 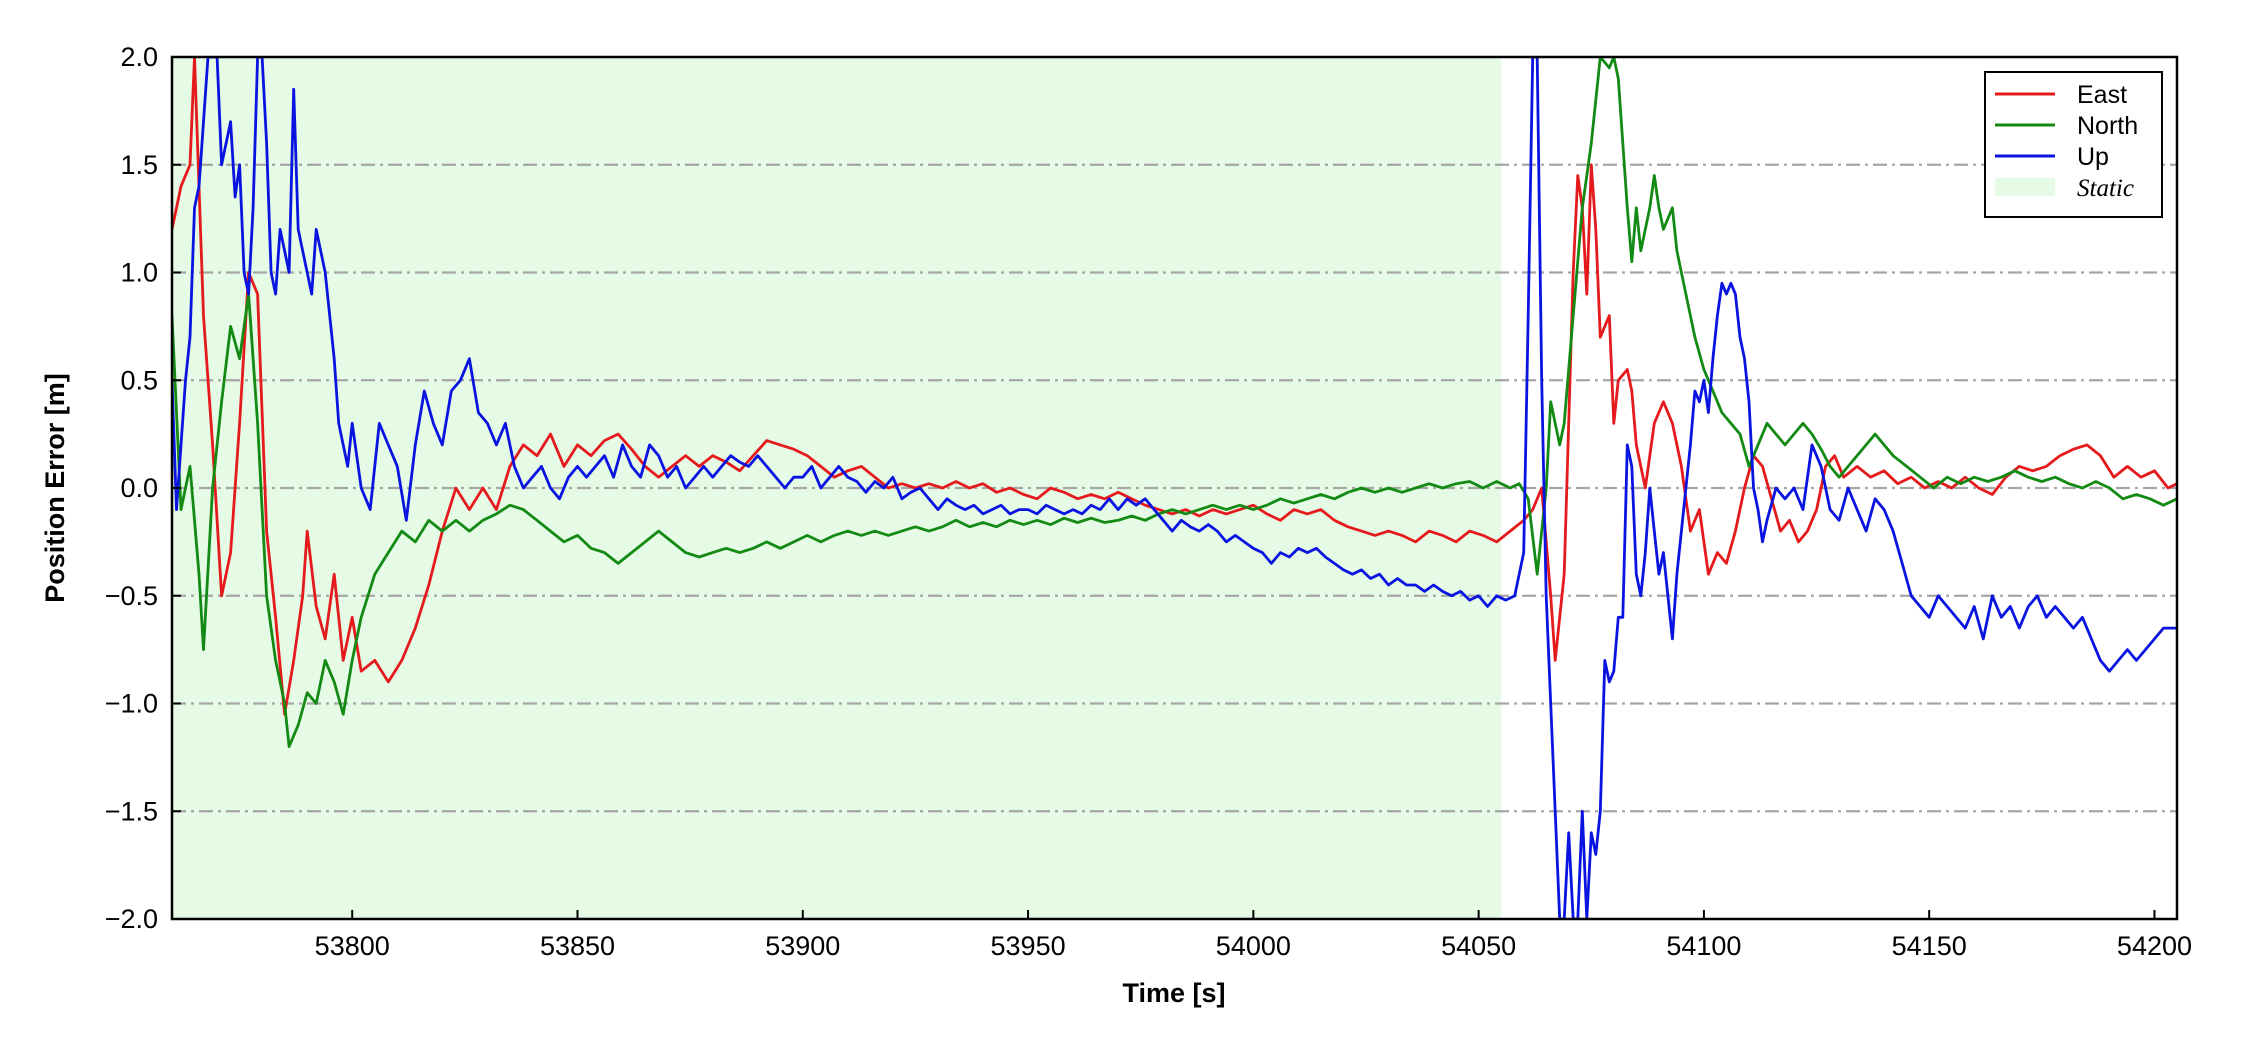 I want to click on x-tick-label: 54050, so click(x=1478, y=946).